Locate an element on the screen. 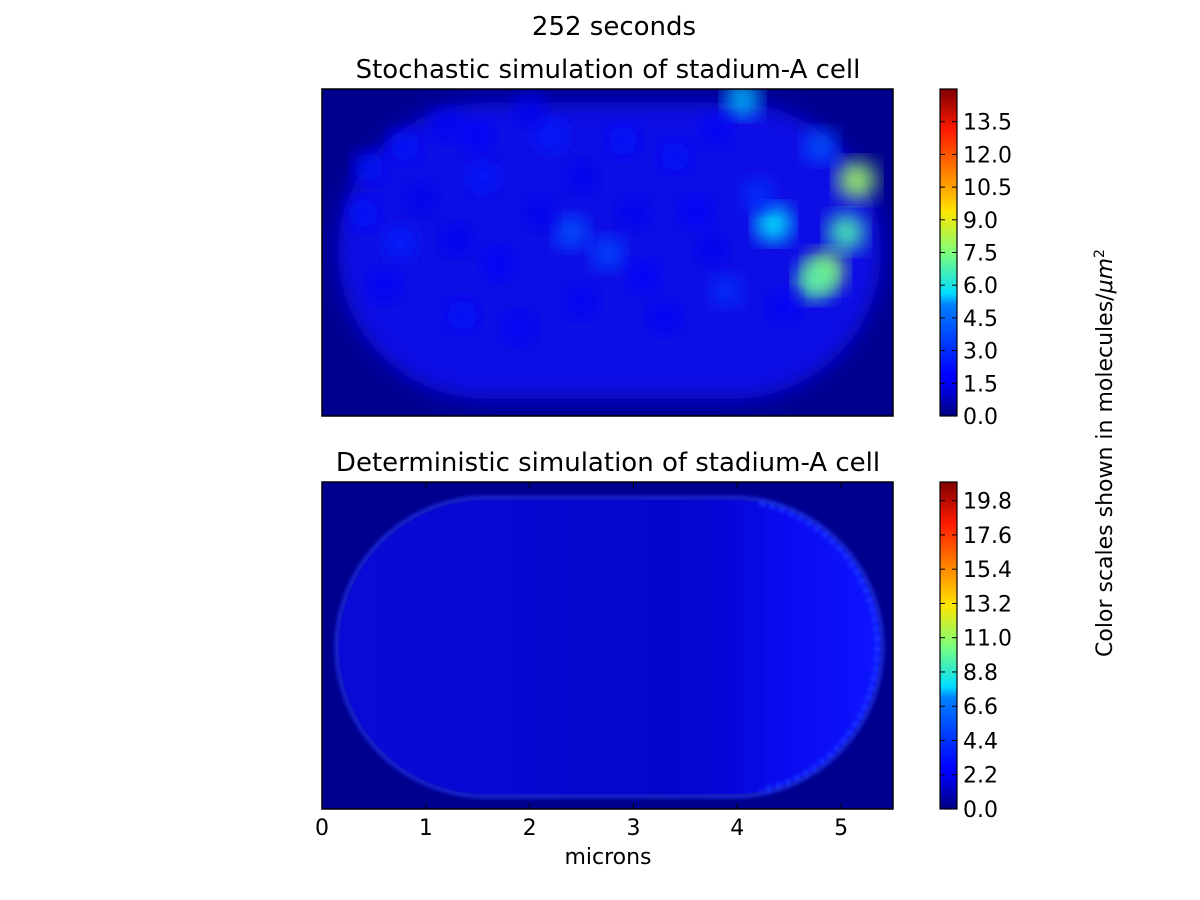 The width and height of the screenshot is (1200, 900). side-label-unit: μm is located at coordinates (1105, 276).